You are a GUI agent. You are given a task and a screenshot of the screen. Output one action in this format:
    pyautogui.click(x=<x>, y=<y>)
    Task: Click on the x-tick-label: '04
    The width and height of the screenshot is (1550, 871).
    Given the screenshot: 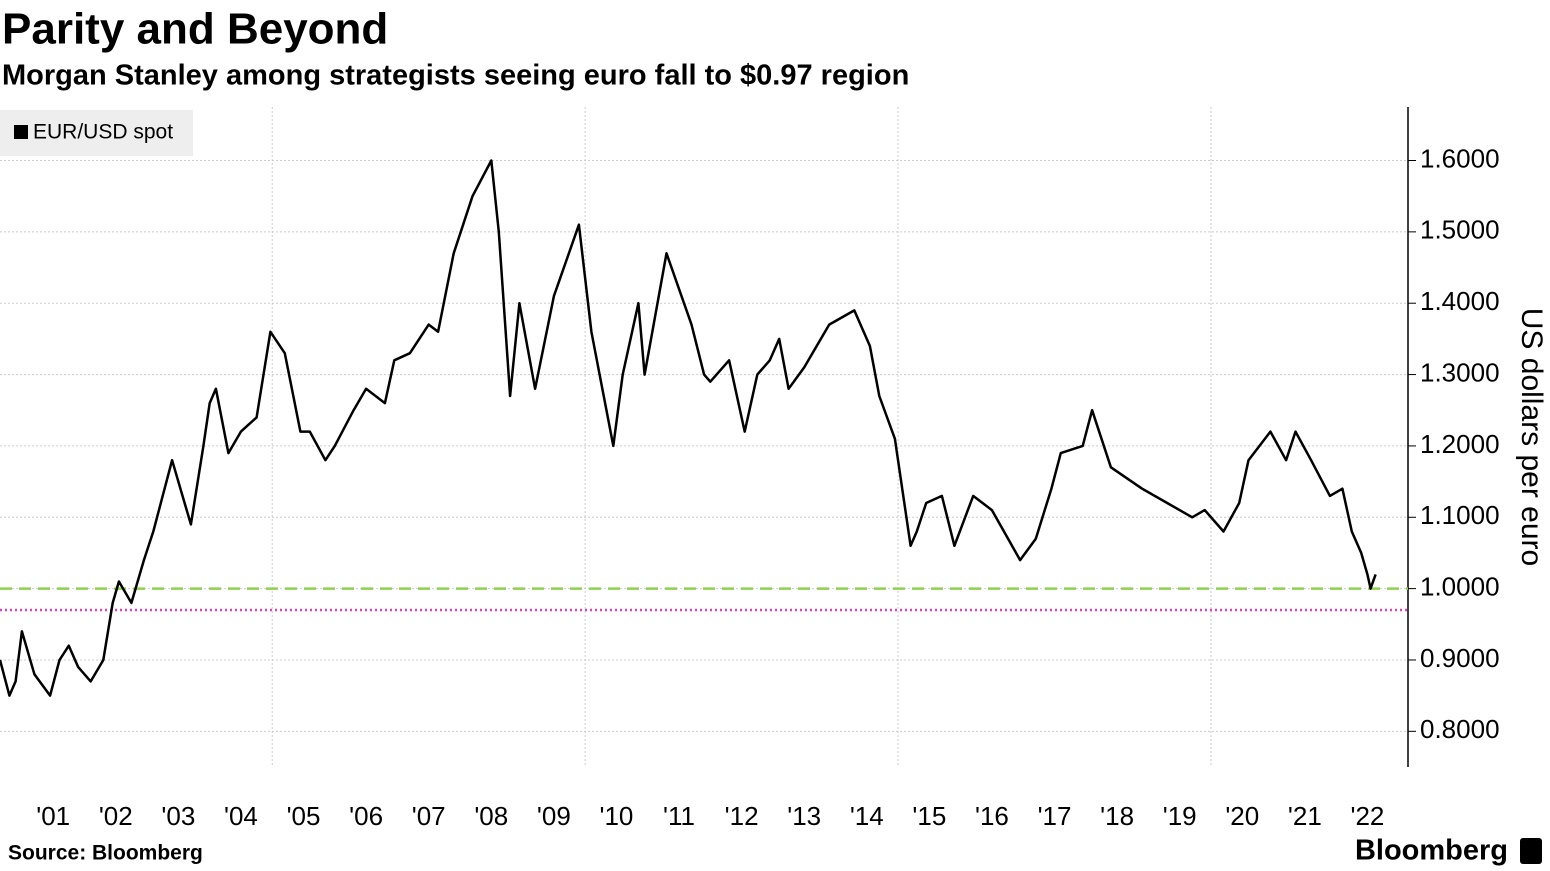 What is the action you would take?
    pyautogui.click(x=241, y=816)
    